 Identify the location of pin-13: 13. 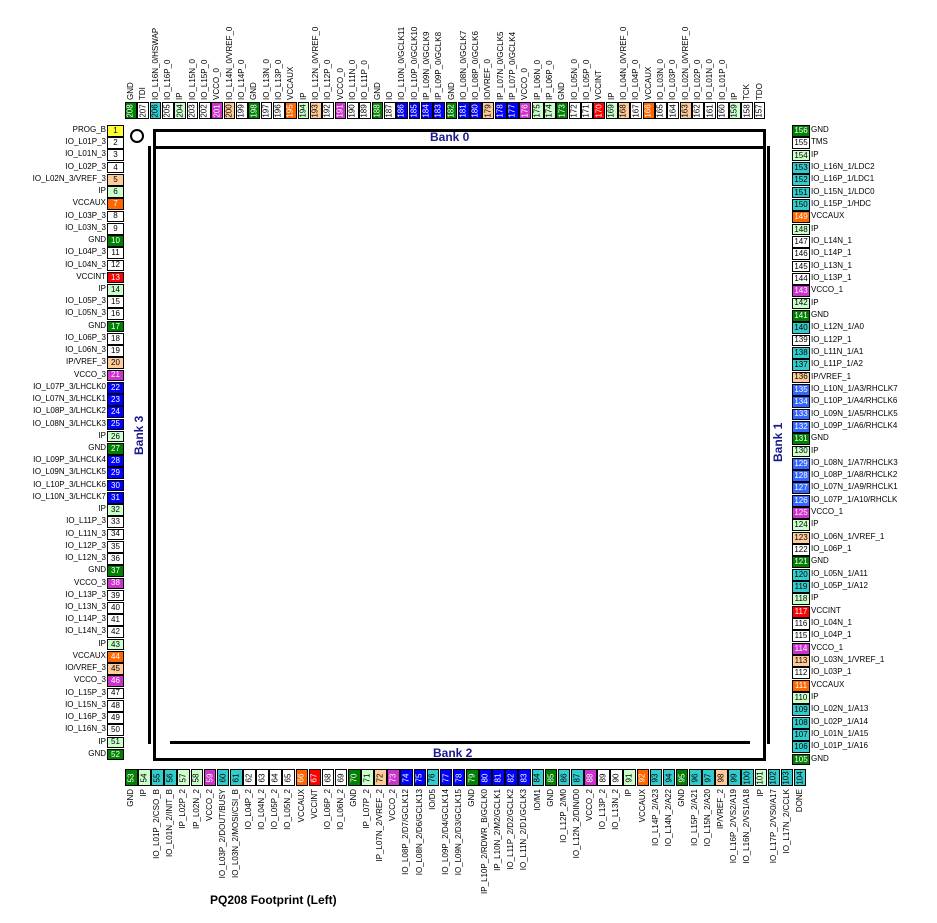
(115, 277).